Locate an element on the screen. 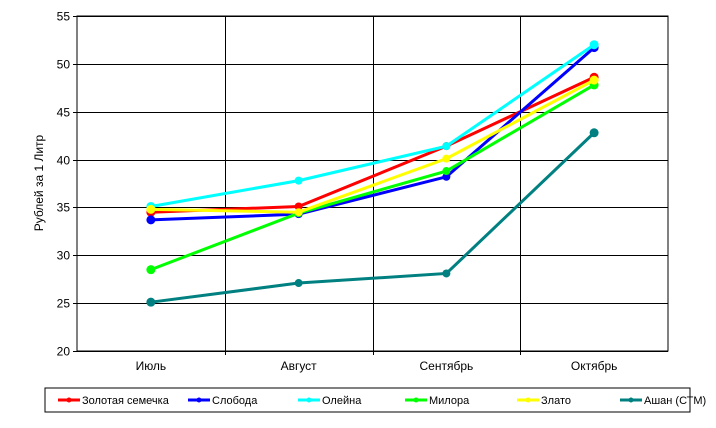 The width and height of the screenshot is (716, 428). x-tick-label: Июль is located at coordinates (151, 366).